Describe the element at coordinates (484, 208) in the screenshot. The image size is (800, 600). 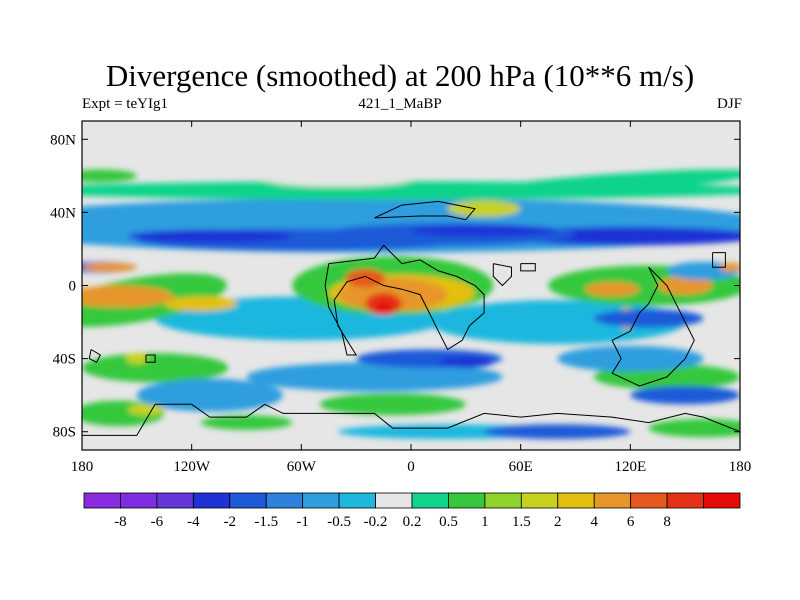
I see `field-band-n-yellow` at that location.